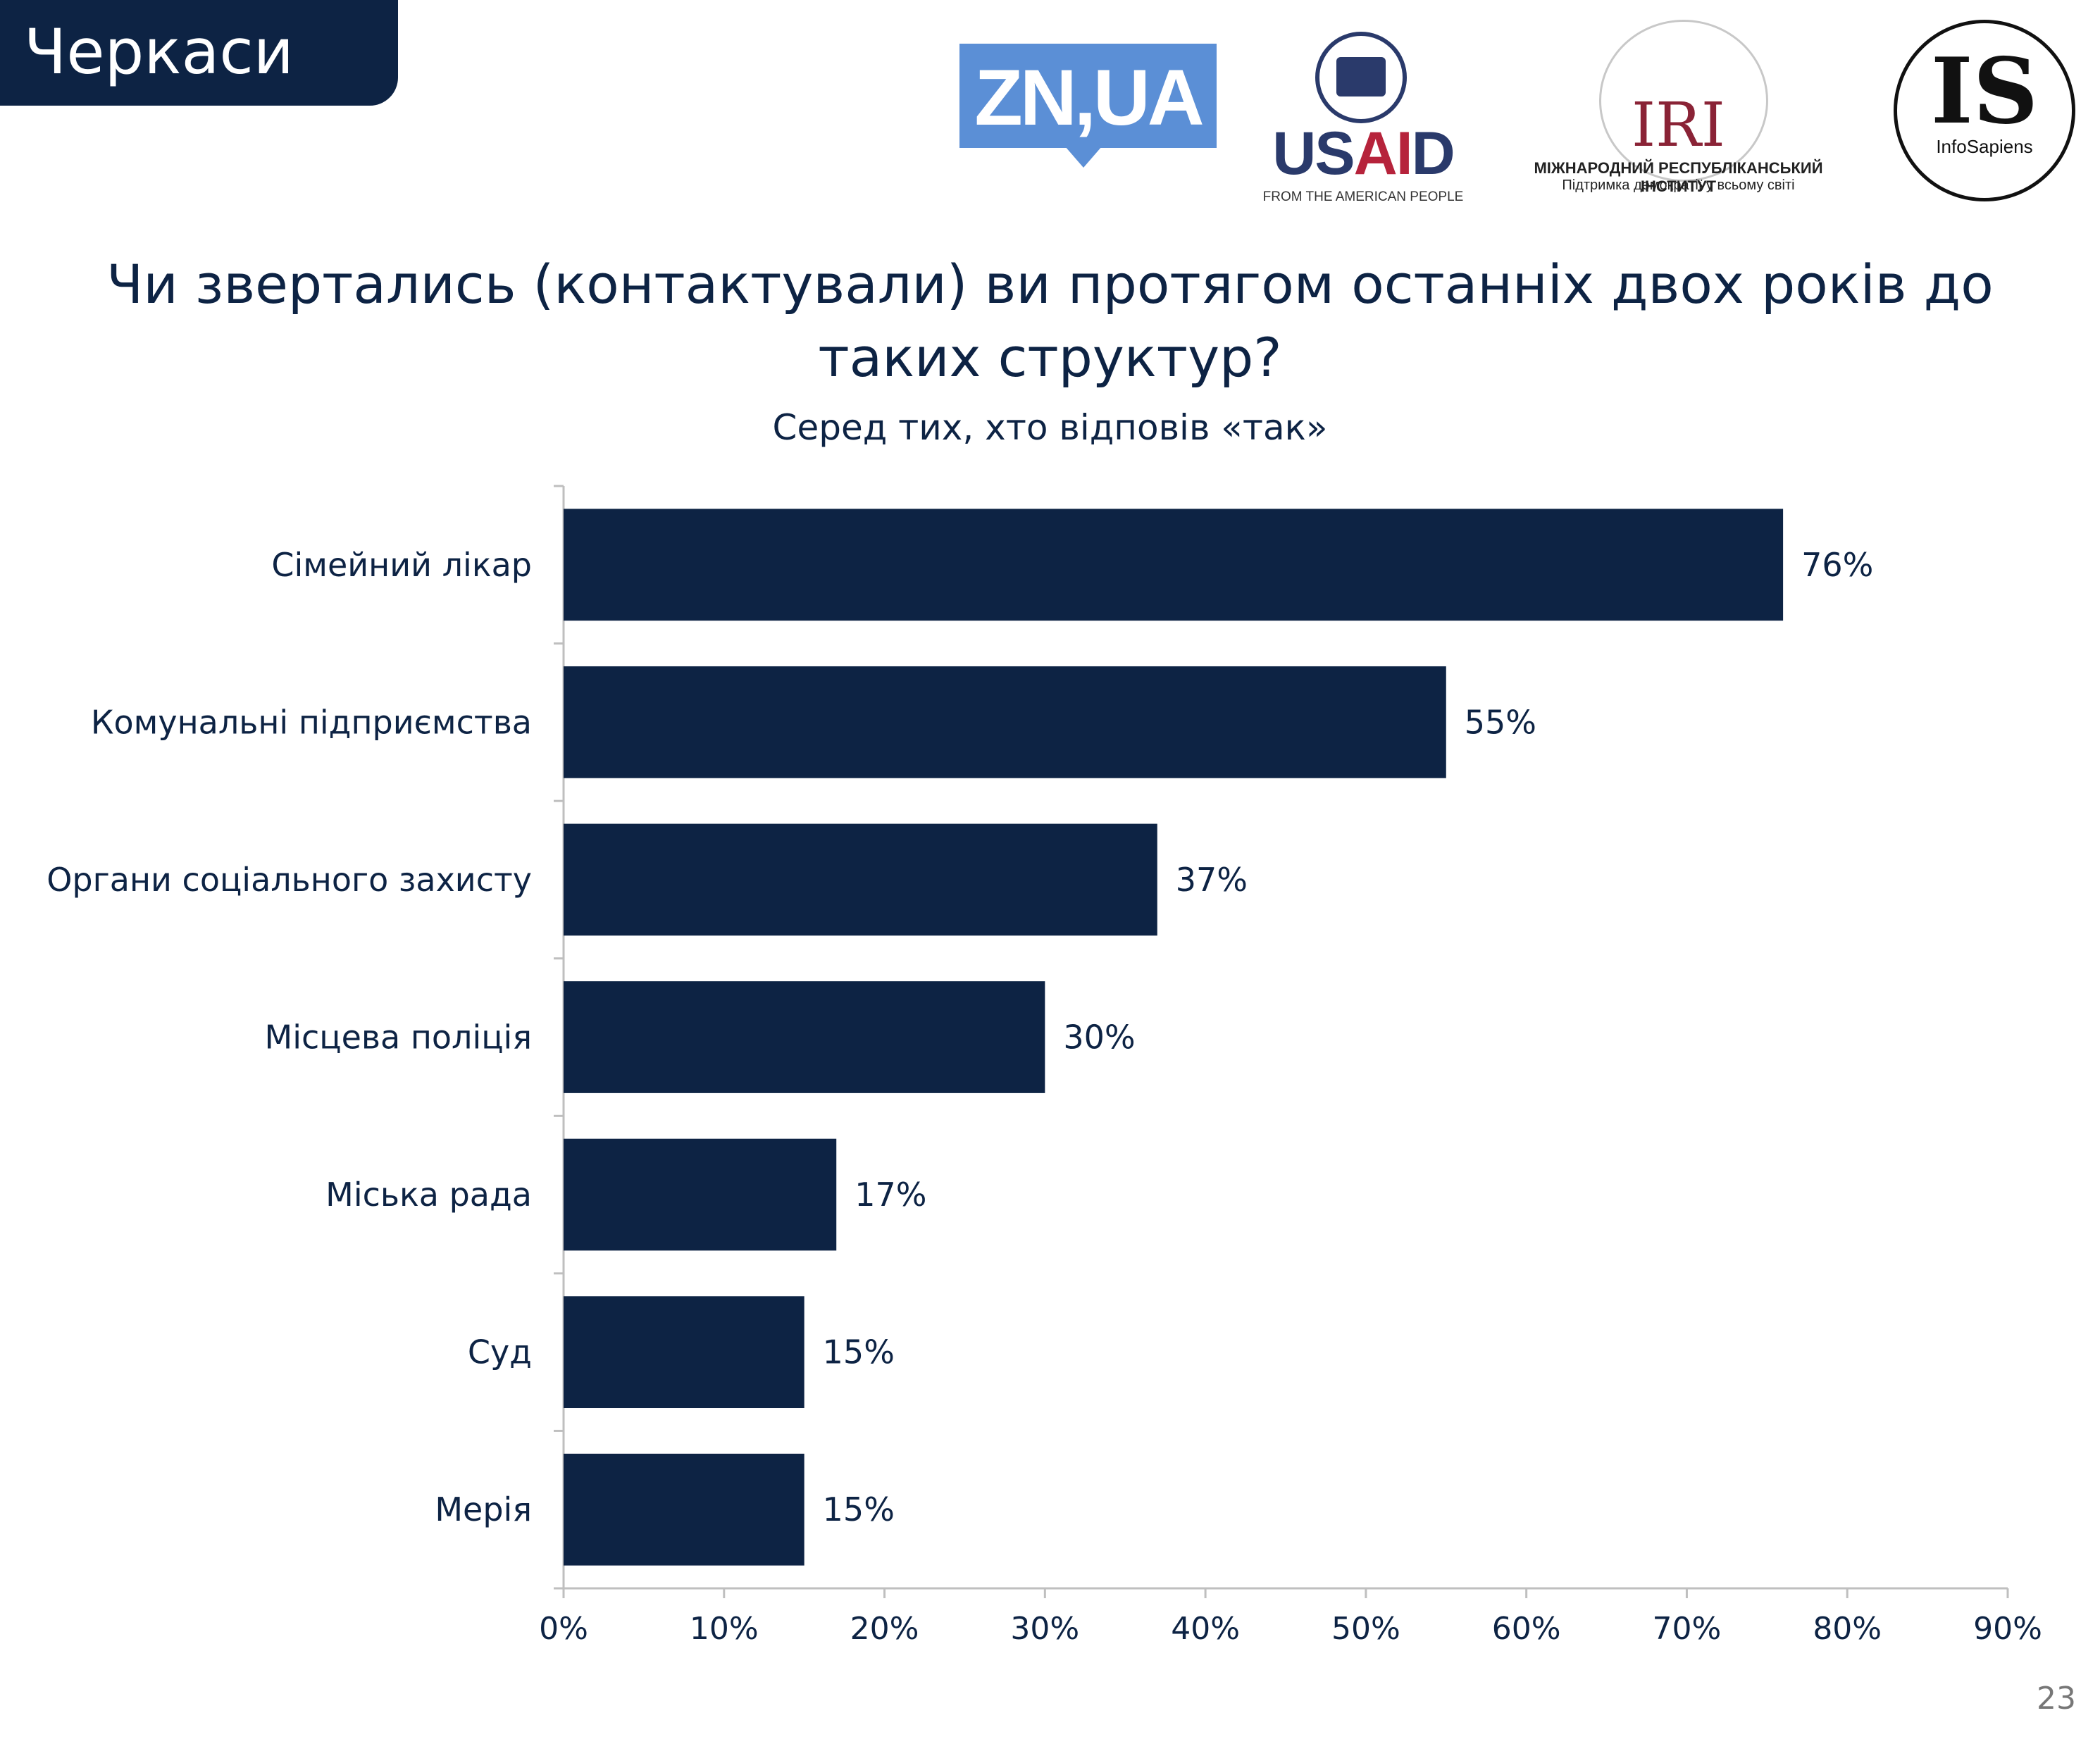 Image resolution: width=2100 pixels, height=1744 pixels. Describe the element at coordinates (1688, 1629) in the screenshot. I see `x-tick-label: 70%` at that location.